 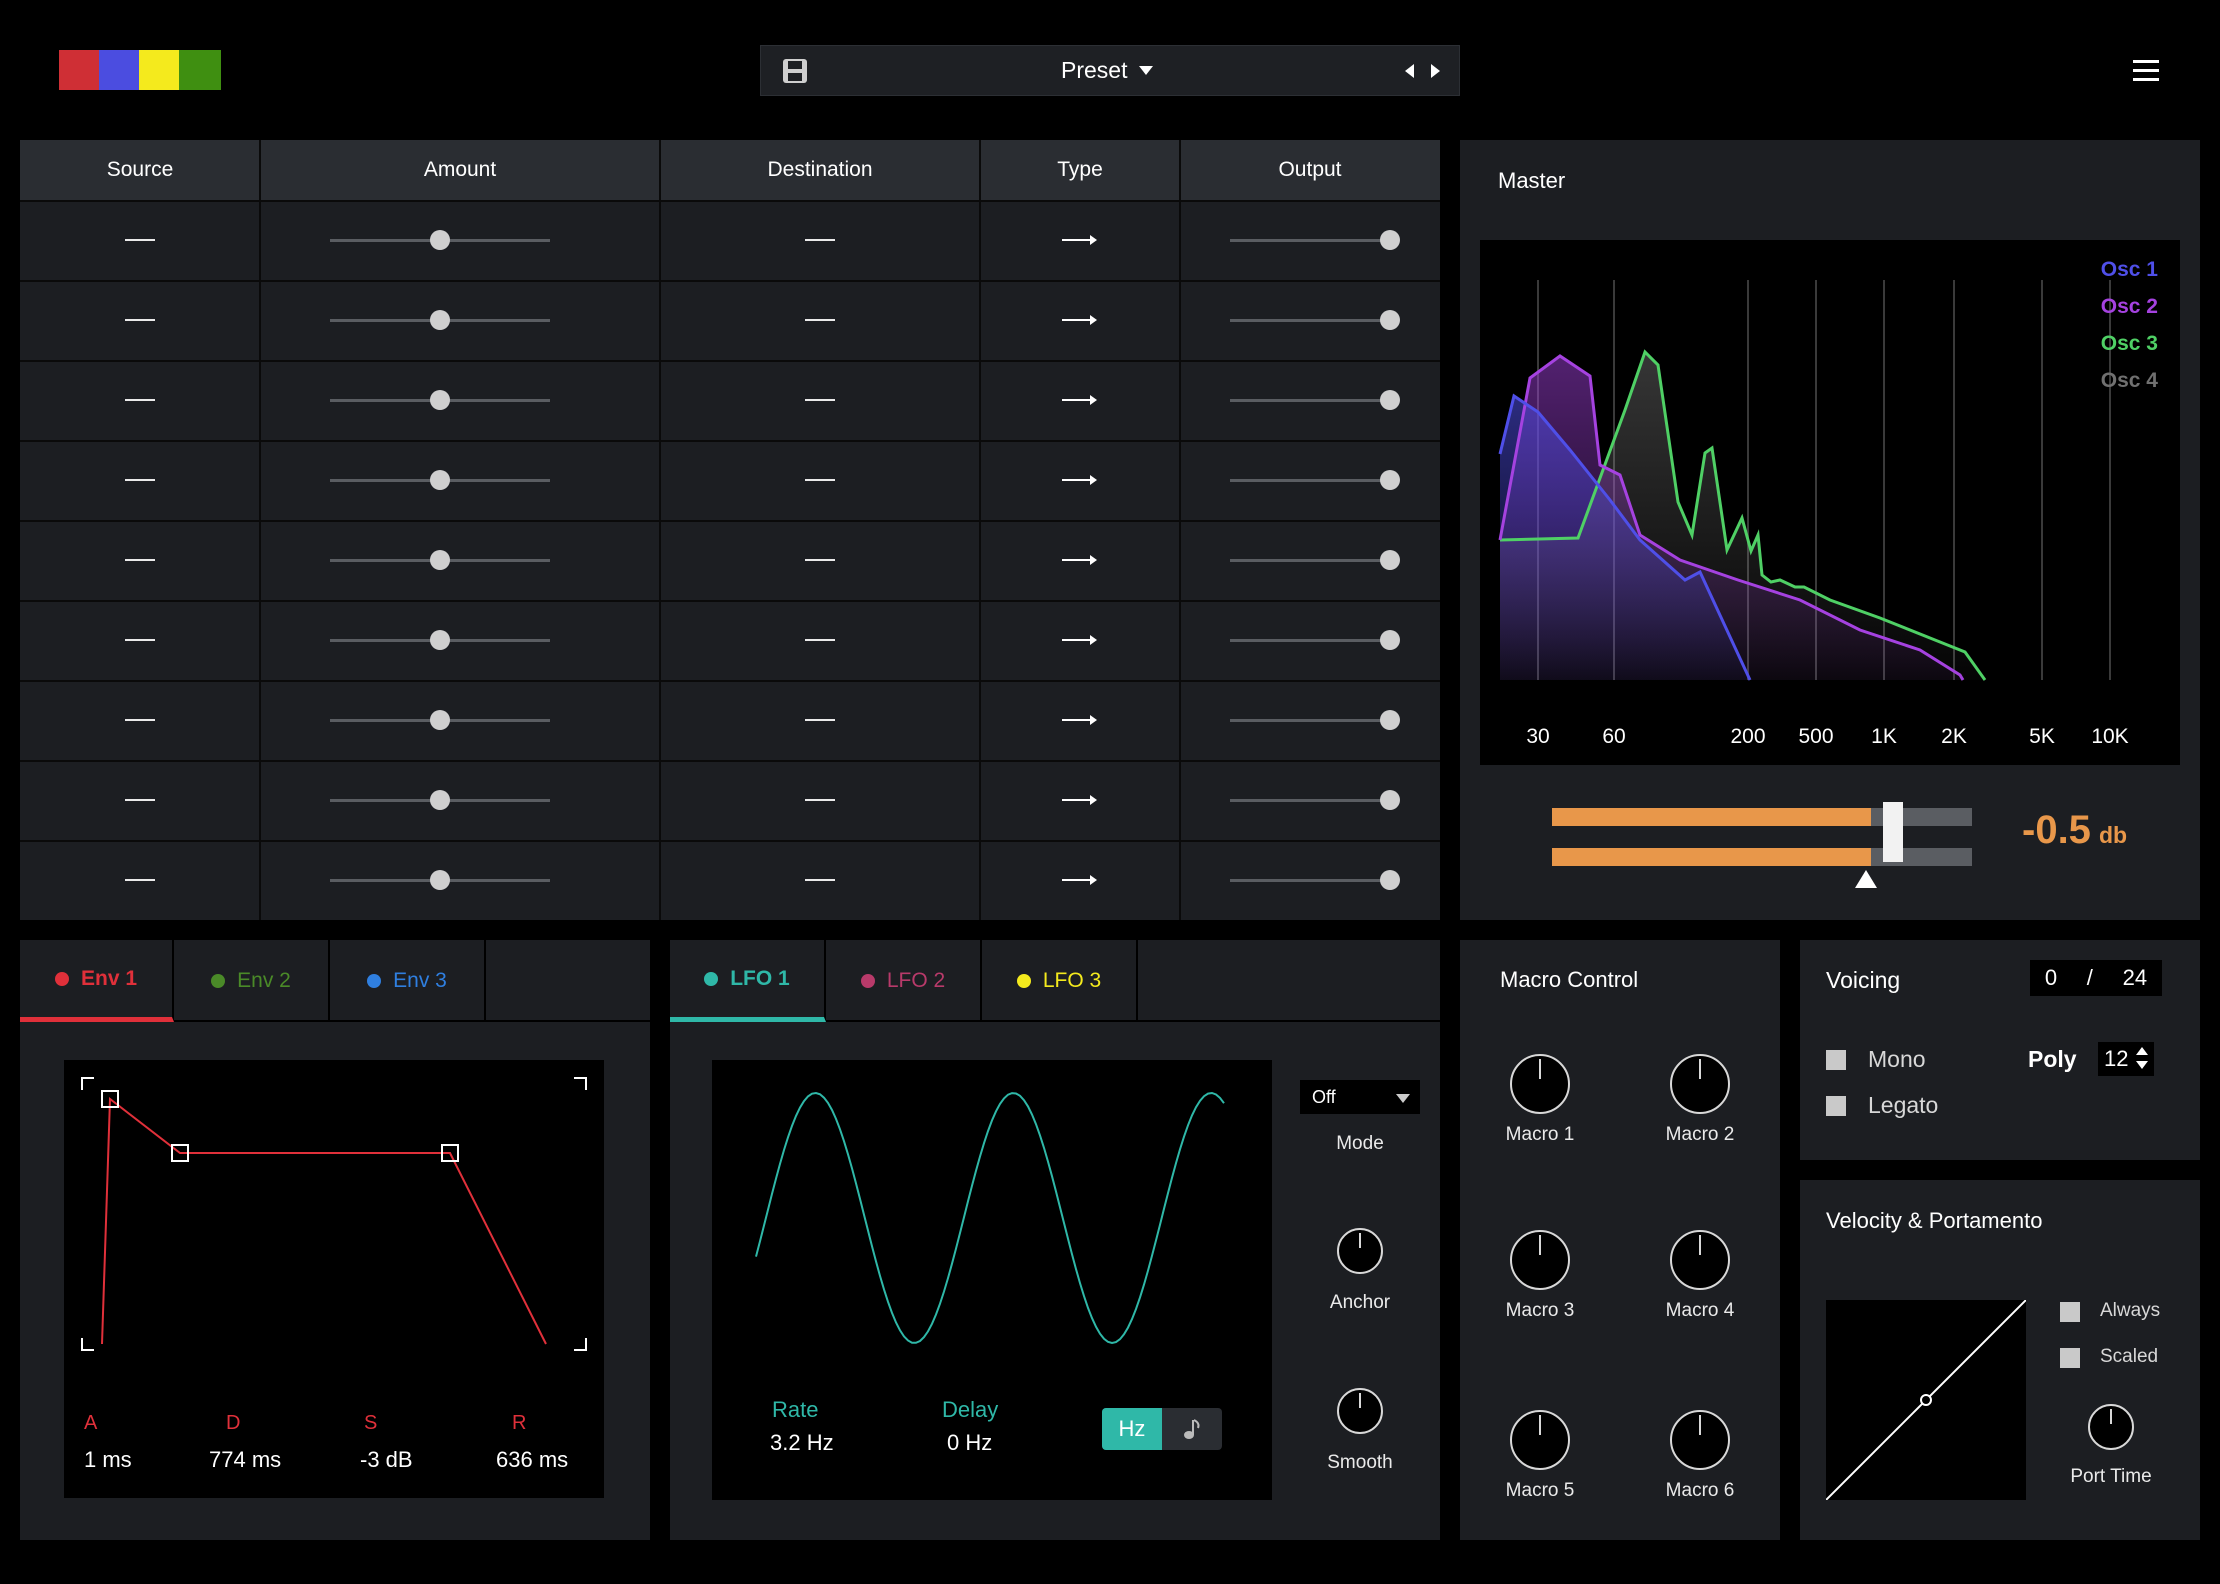 I want to click on macro-3-knob, so click(x=1540, y=1260).